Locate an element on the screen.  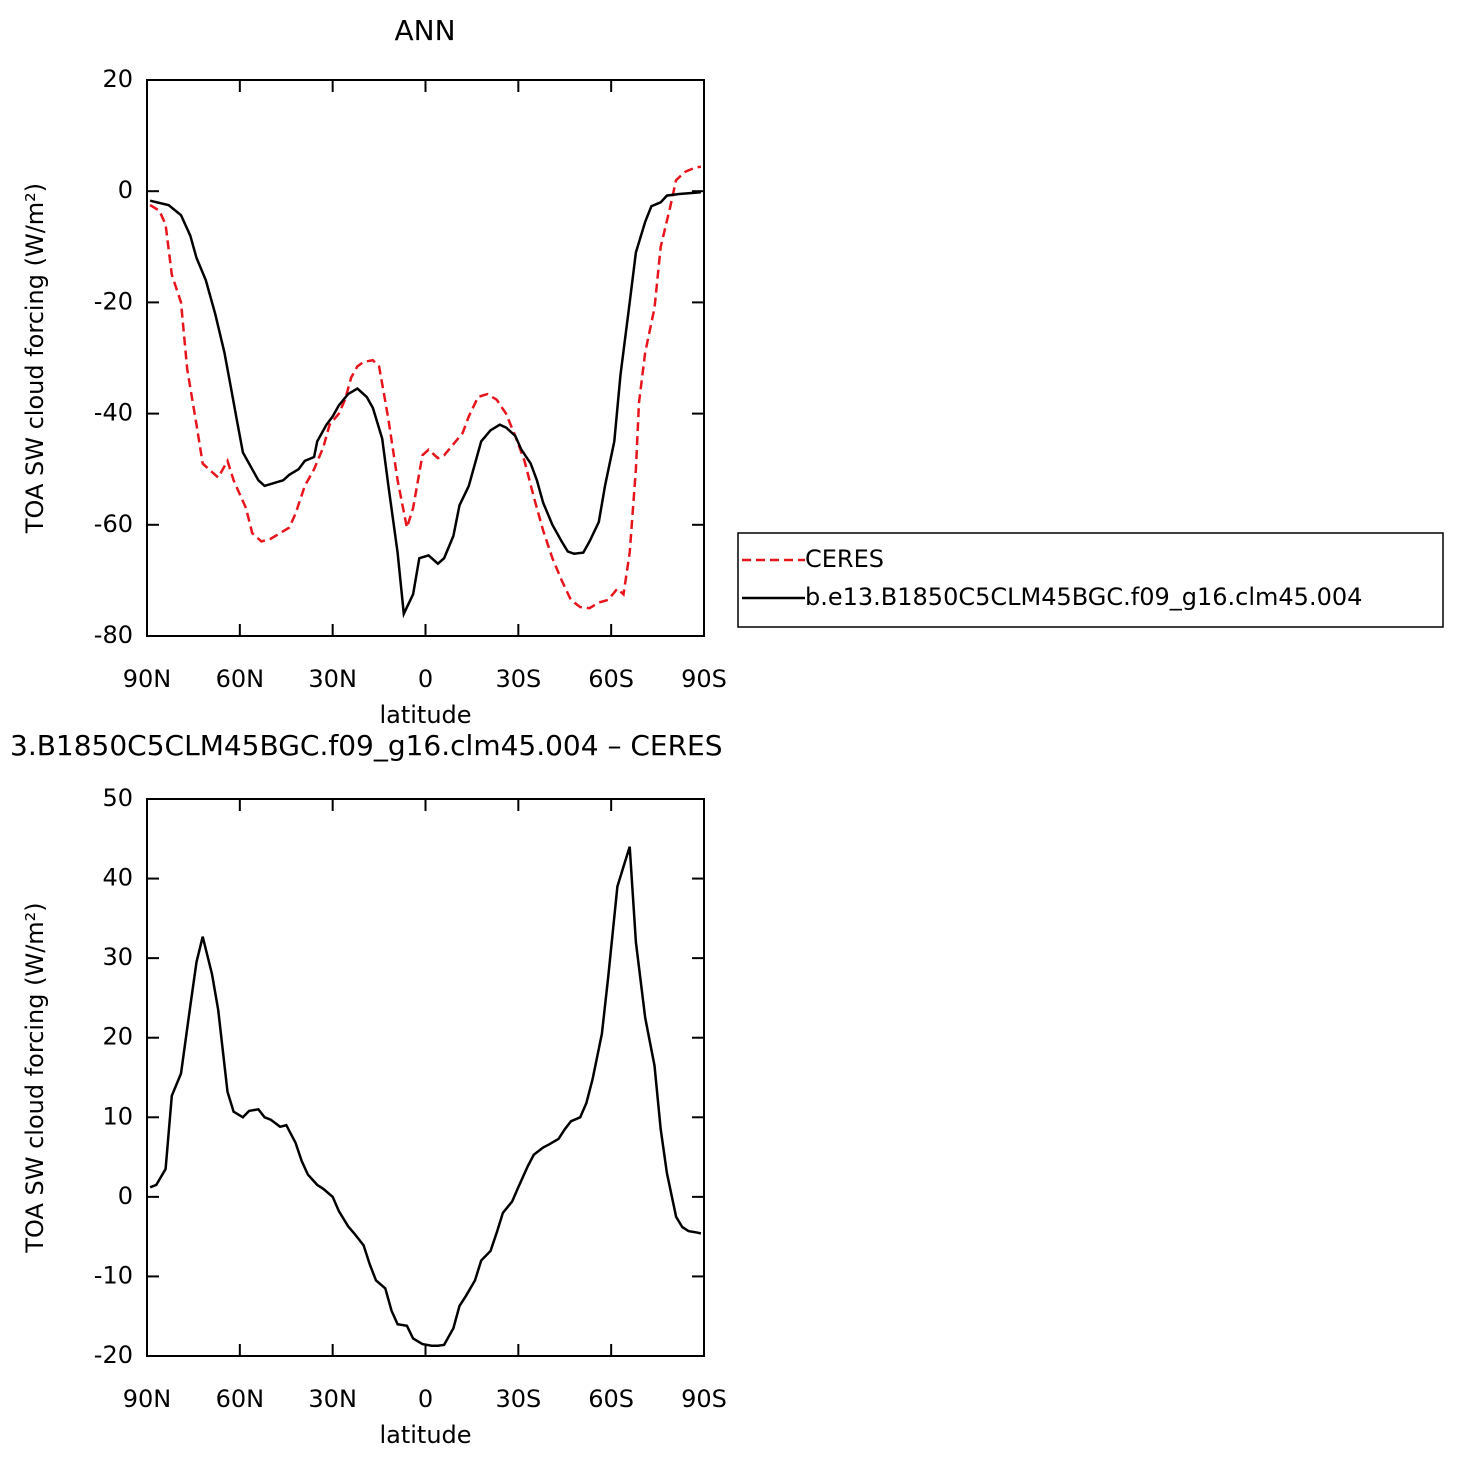
y-tick-label: -10 is located at coordinates (113, 1275).